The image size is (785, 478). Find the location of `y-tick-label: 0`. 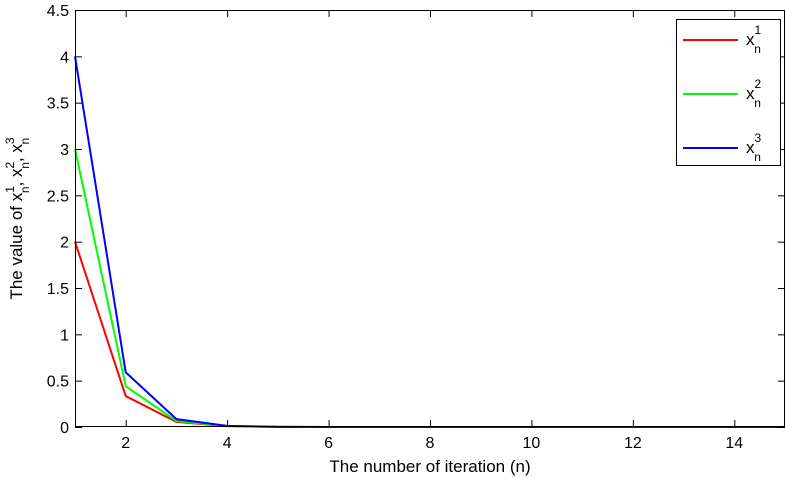

y-tick-label: 0 is located at coordinates (64, 428).